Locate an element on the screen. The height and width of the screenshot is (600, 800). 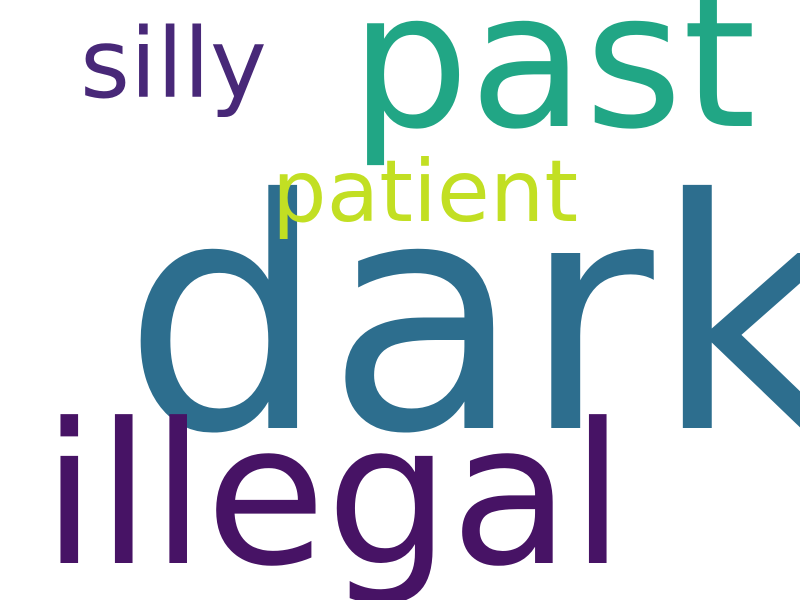
word-silly: silly is located at coordinates (173, 64).